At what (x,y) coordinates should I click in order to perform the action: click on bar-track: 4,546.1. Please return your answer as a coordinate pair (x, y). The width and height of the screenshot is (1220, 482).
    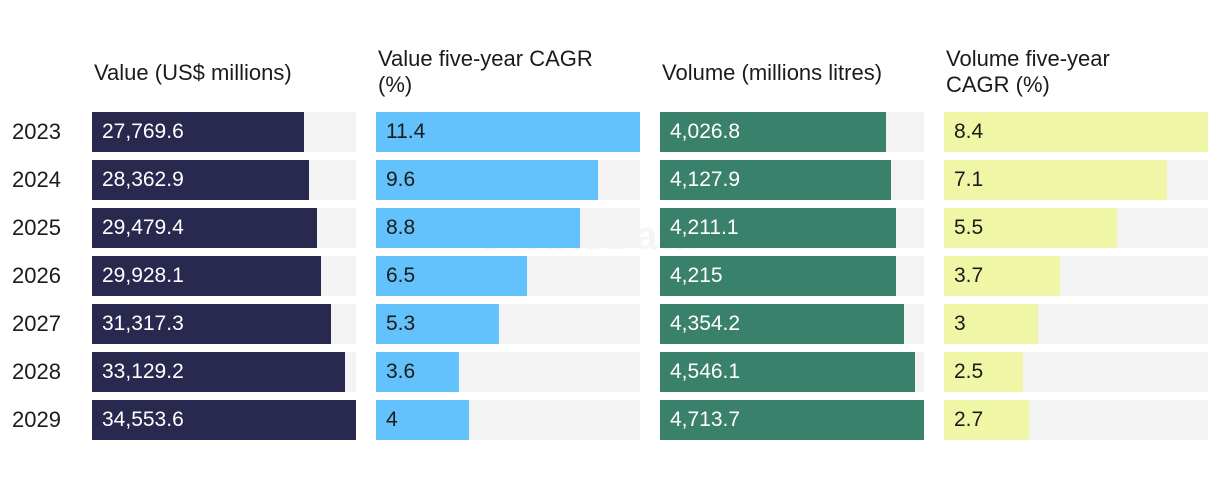
    Looking at the image, I should click on (792, 372).